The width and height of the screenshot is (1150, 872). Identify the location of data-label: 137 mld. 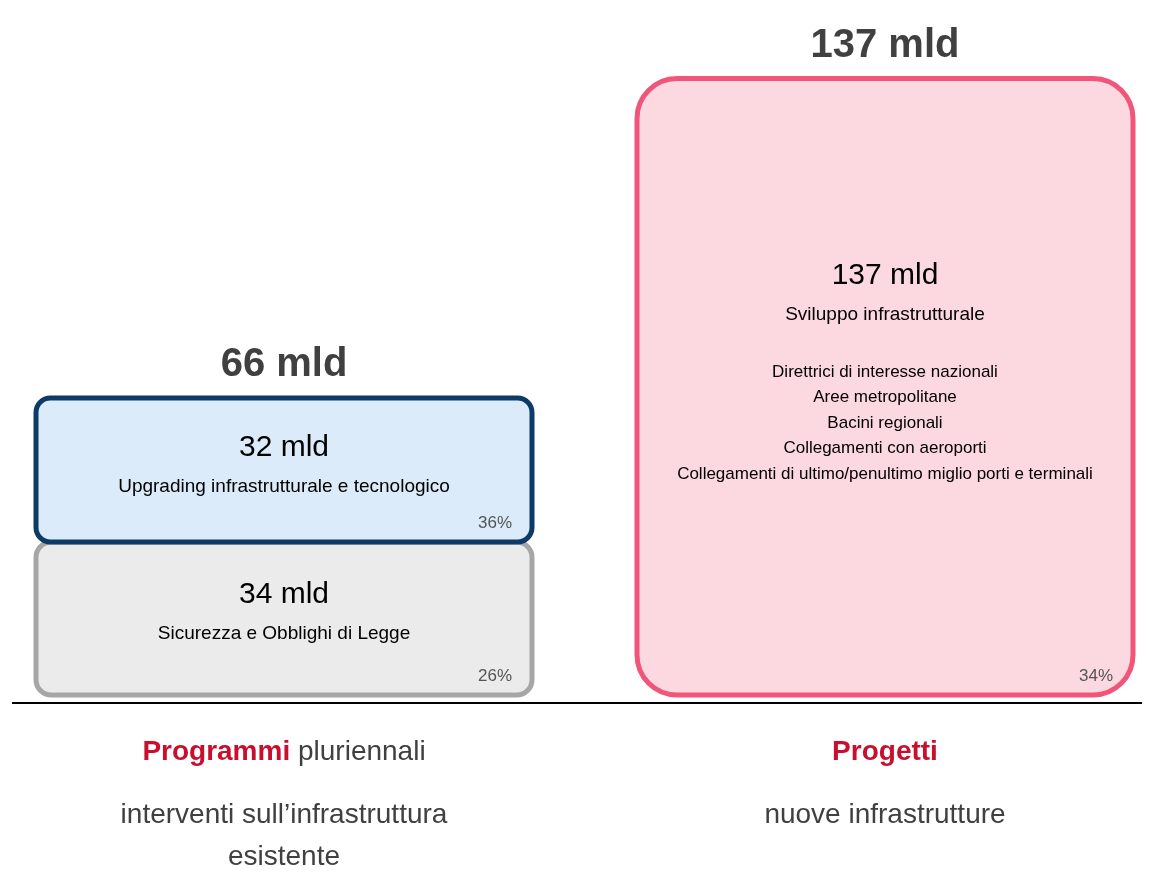
(885, 273).